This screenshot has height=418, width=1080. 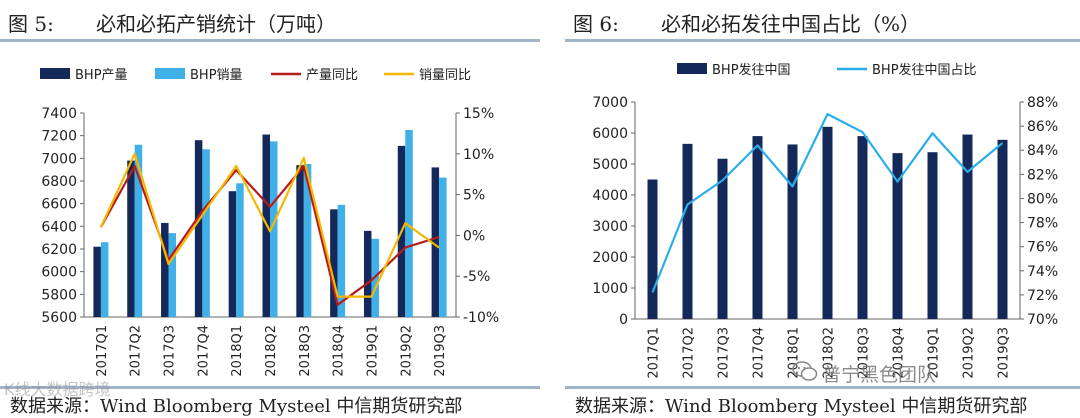 I want to click on figure-6-title-text: 必和必拓发往中国占比（%）, so click(x=791, y=24).